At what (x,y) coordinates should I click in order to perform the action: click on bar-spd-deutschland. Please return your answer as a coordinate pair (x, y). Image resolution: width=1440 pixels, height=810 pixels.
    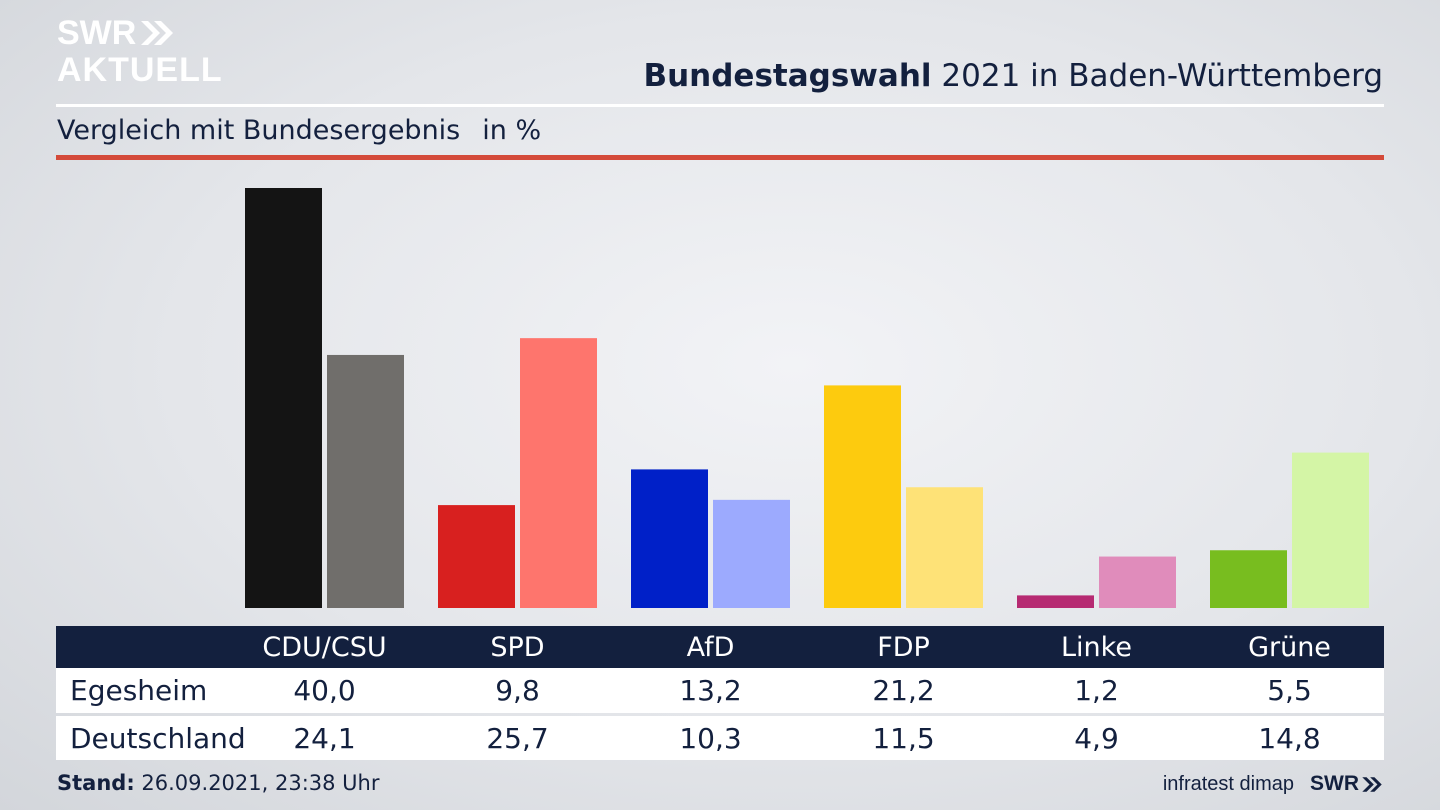
    Looking at the image, I should click on (558, 473).